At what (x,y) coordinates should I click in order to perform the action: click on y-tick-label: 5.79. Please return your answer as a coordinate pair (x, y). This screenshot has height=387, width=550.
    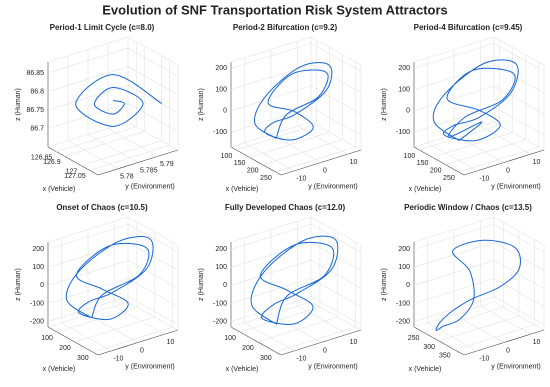
    Looking at the image, I should click on (167, 164).